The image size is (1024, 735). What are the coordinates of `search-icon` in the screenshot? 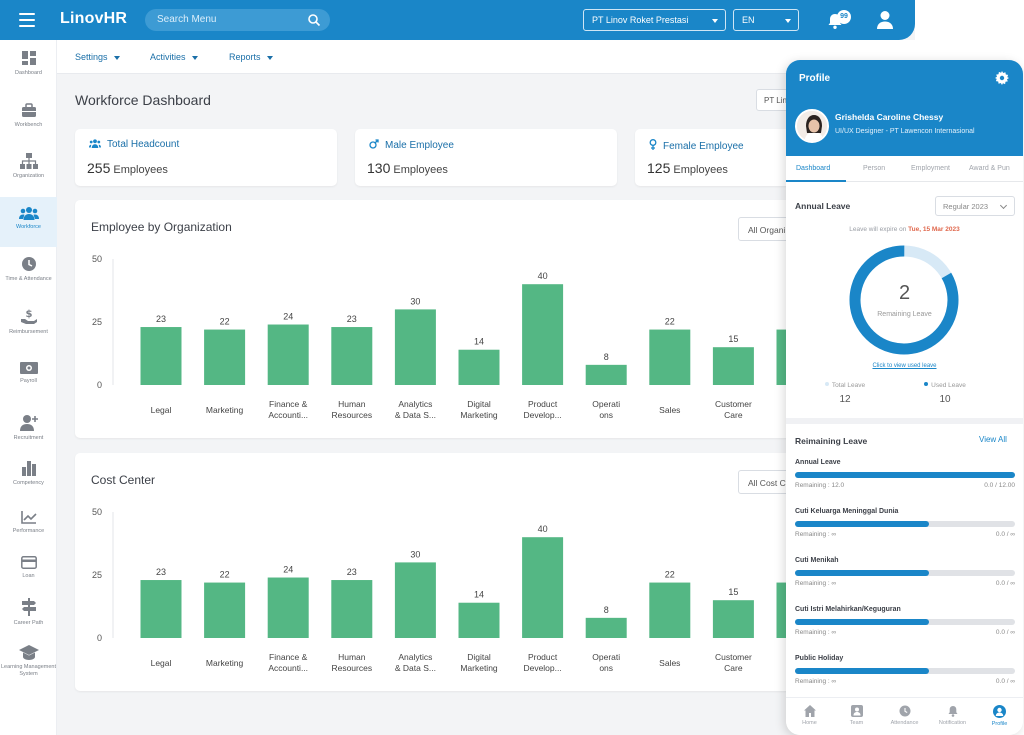 It's located at (314, 20).